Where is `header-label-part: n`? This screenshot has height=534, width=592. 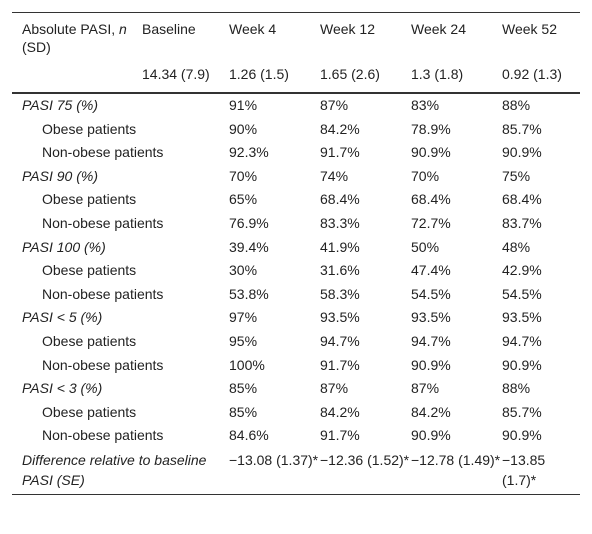 header-label-part: n is located at coordinates (123, 29).